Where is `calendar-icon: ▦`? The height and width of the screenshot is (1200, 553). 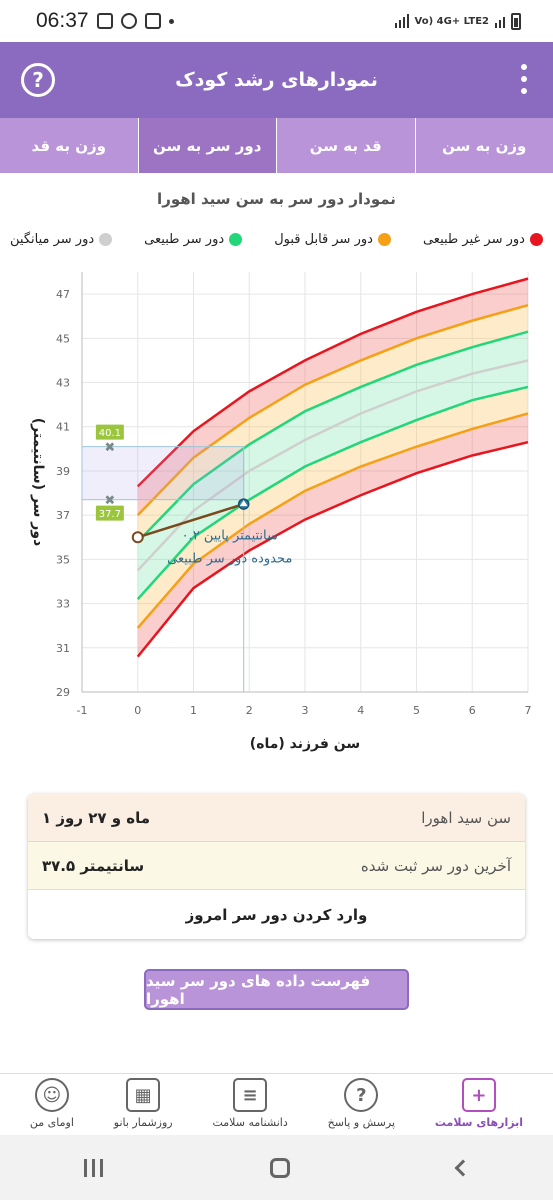 calendar-icon: ▦ is located at coordinates (143, 1095).